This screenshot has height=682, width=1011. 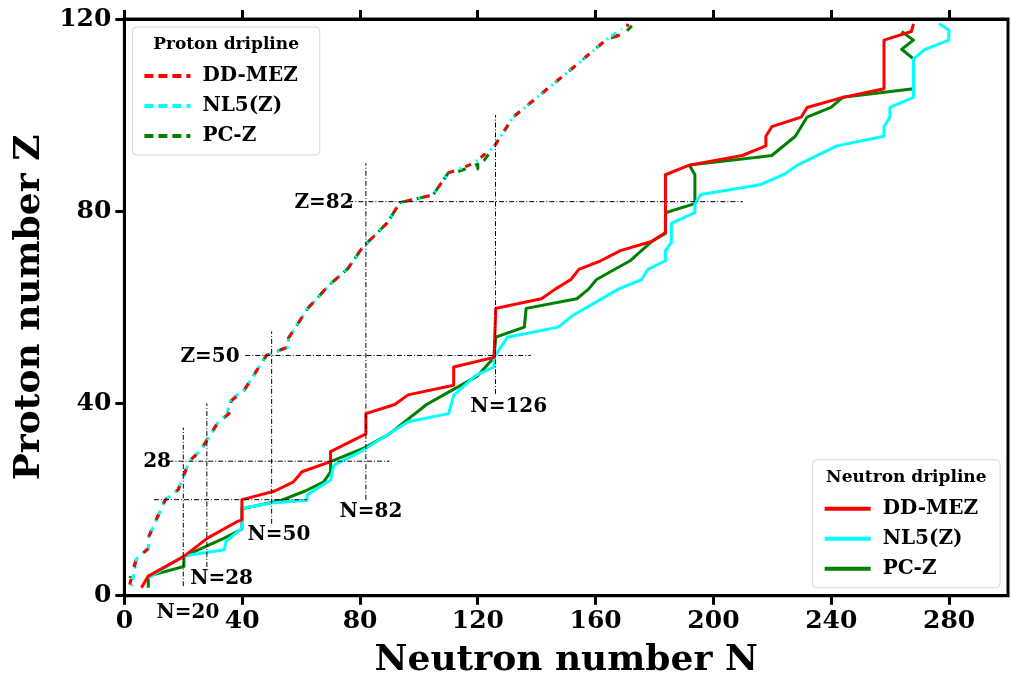 What do you see at coordinates (242, 620) in the screenshot?
I see `x-tick-label: 40` at bounding box center [242, 620].